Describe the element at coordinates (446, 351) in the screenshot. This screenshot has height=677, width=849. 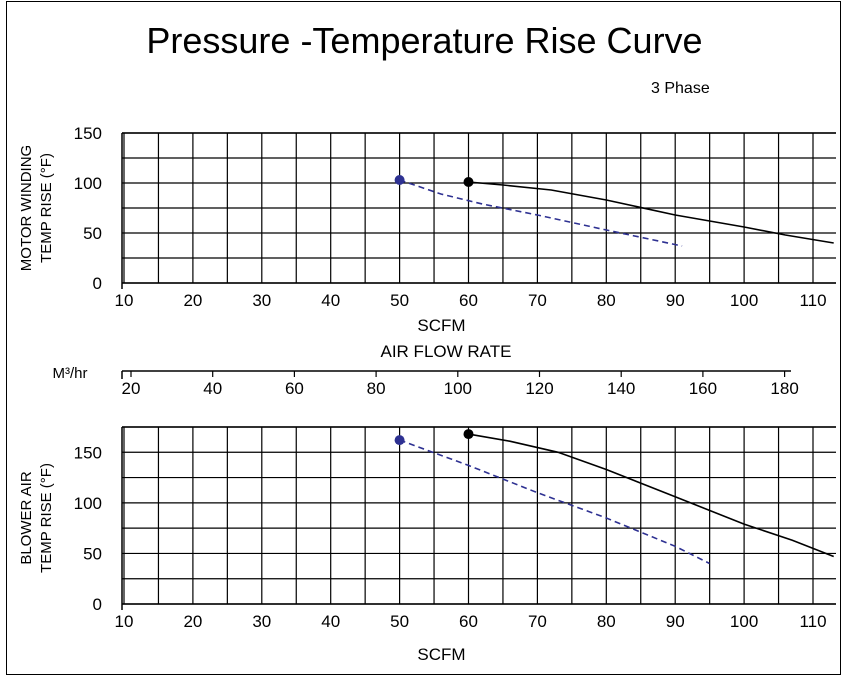
I see `airflow-axis-title: AIR FLOW RATE` at that location.